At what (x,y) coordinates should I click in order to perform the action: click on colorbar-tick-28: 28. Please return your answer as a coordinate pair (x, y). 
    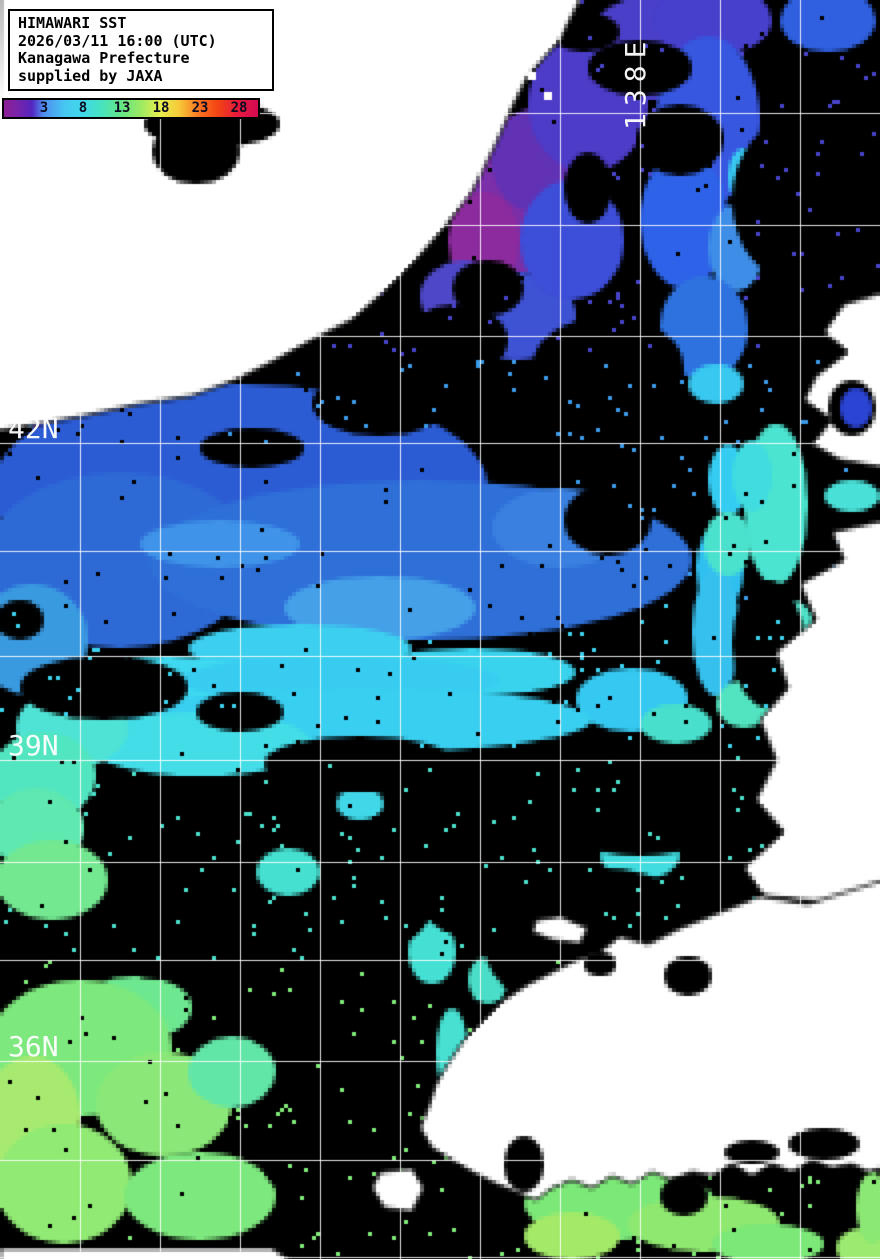
    Looking at the image, I should click on (239, 108).